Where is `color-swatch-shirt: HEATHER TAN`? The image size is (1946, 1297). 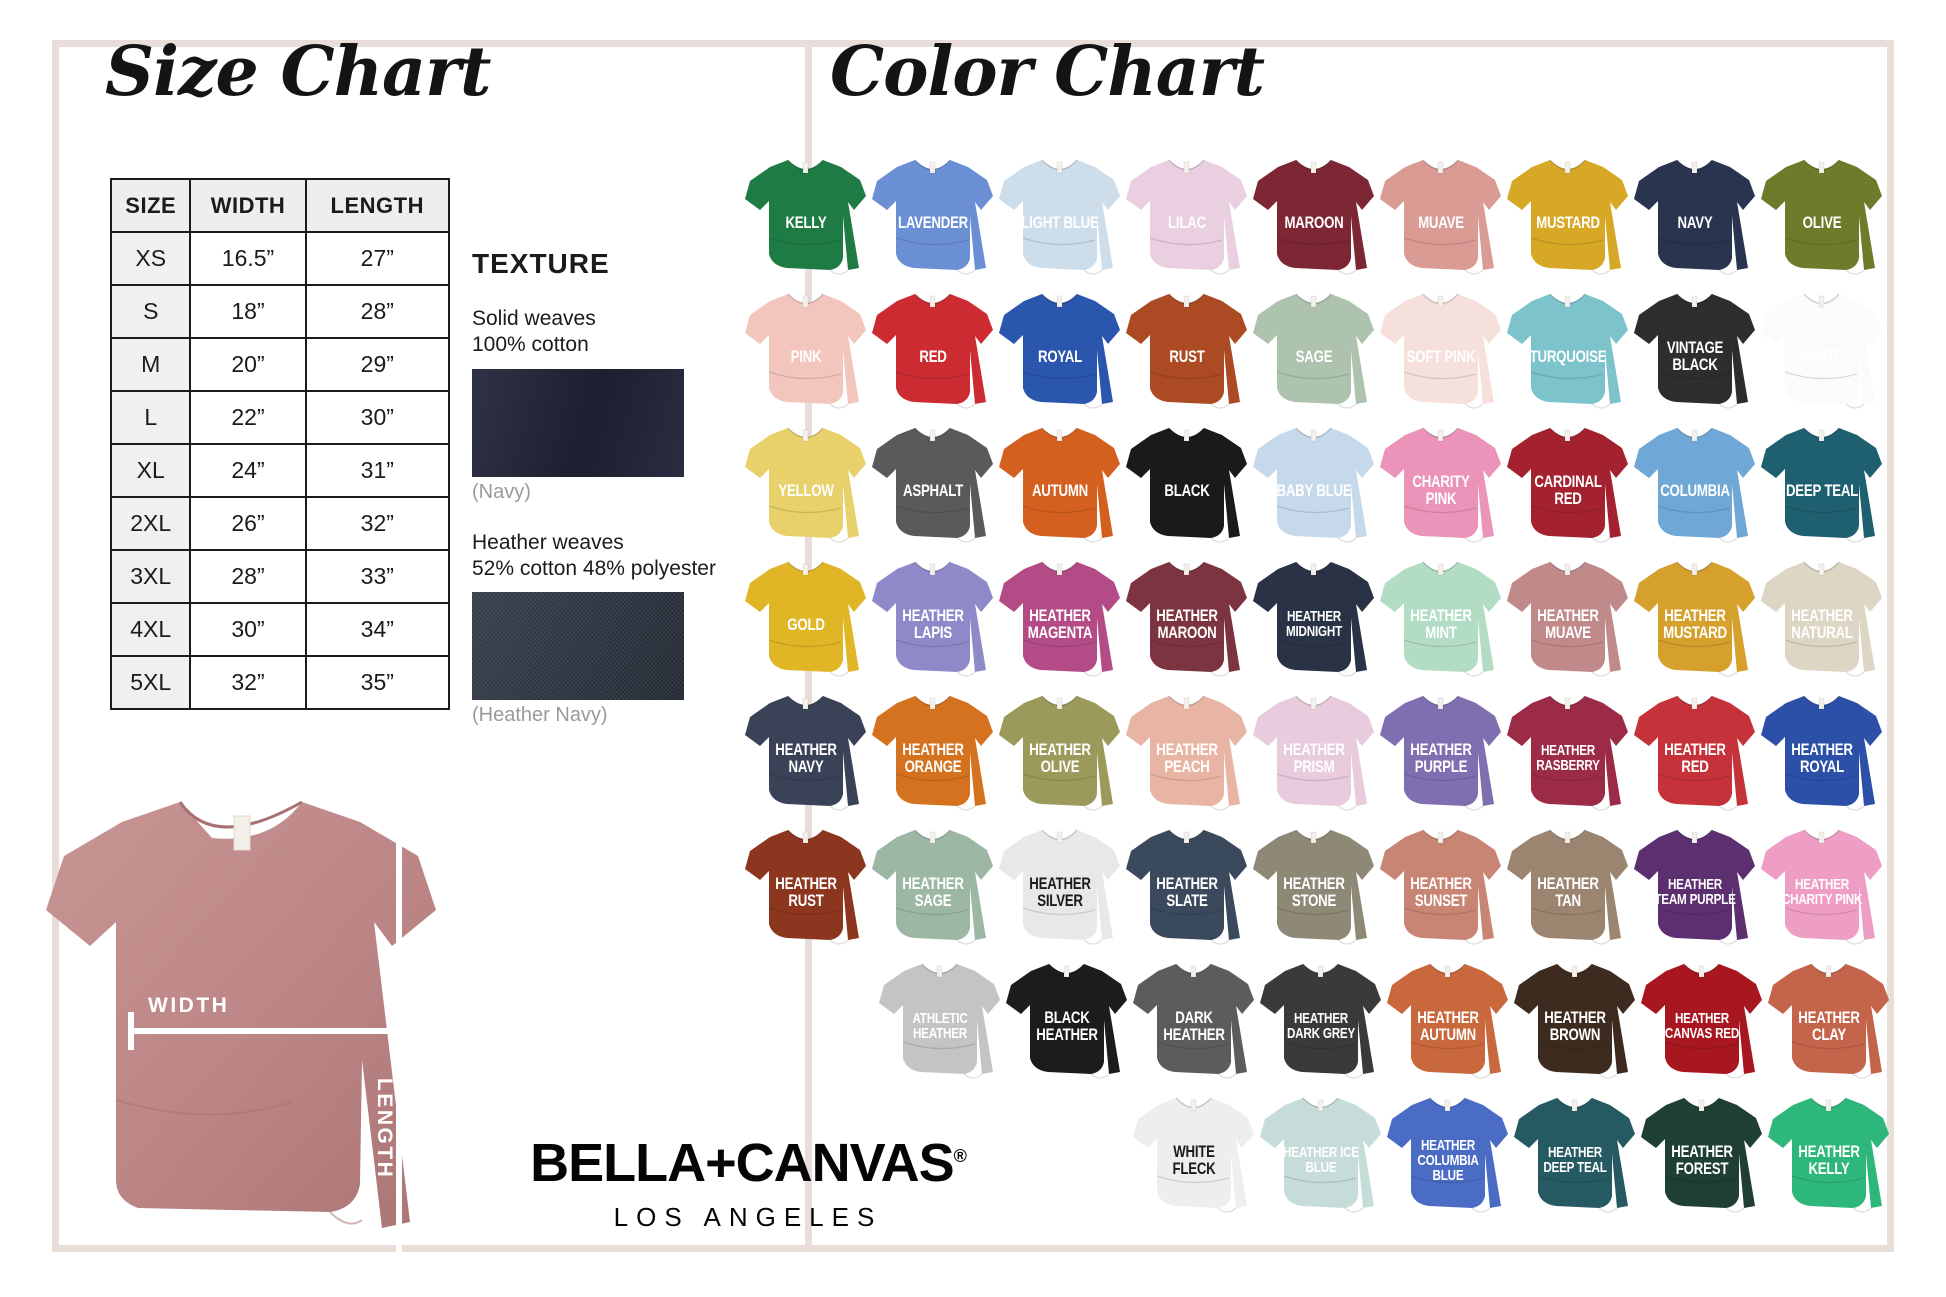
color-swatch-shirt: HEATHER TAN is located at coordinates (1567, 886).